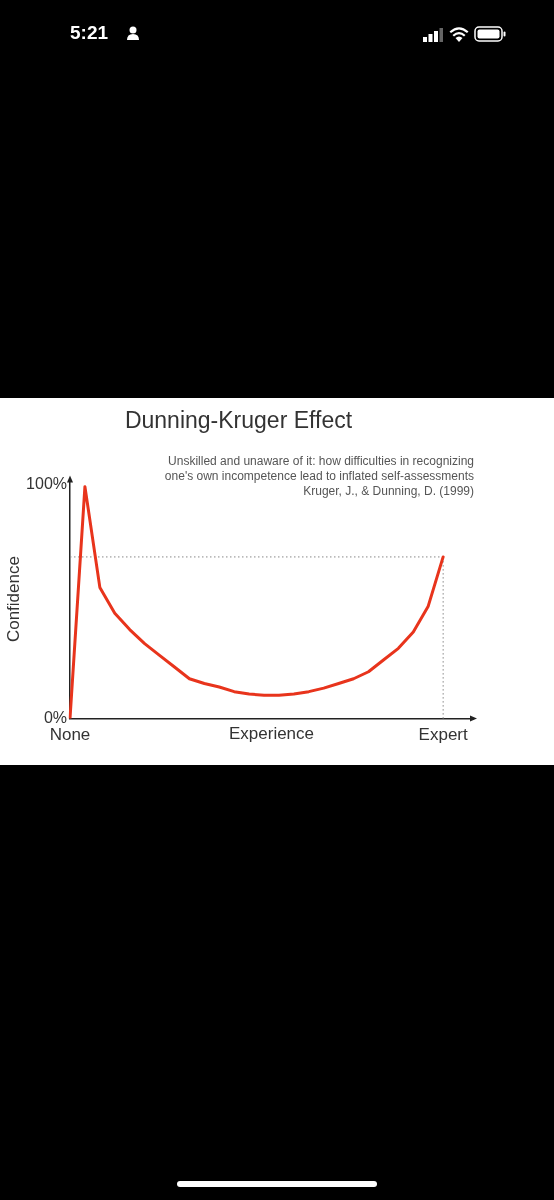  Describe the element at coordinates (388, 491) in the screenshot. I see `annotation: Kruger, J., & Dunning, D. (1999)` at that location.